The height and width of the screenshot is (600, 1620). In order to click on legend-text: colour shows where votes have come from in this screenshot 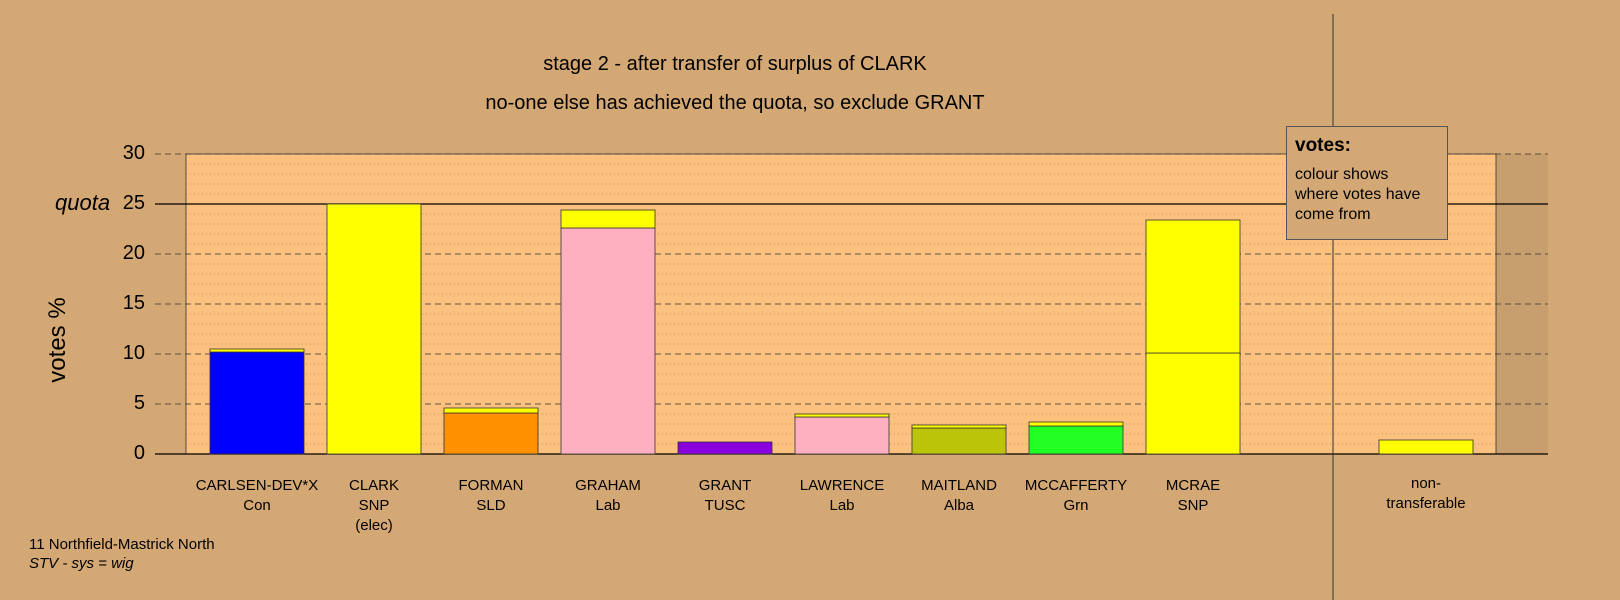, I will do `click(1358, 194)`.